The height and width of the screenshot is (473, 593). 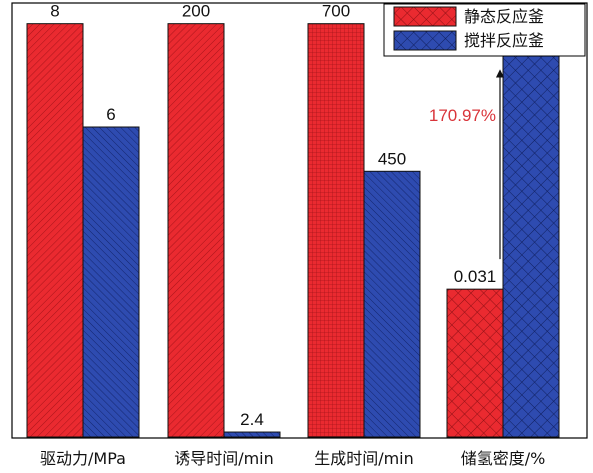 What do you see at coordinates (392, 158) in the screenshot?
I see `value-label: 450` at bounding box center [392, 158].